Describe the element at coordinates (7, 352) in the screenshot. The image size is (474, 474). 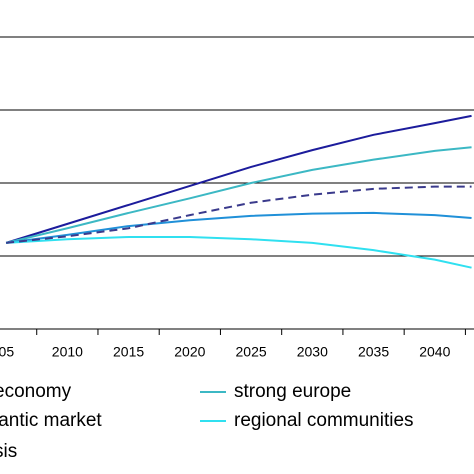
I see `x-tick-label: 005` at that location.